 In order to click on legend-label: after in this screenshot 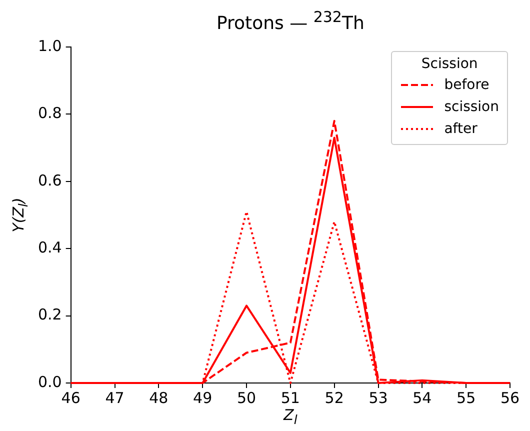, I will do `click(461, 129)`.